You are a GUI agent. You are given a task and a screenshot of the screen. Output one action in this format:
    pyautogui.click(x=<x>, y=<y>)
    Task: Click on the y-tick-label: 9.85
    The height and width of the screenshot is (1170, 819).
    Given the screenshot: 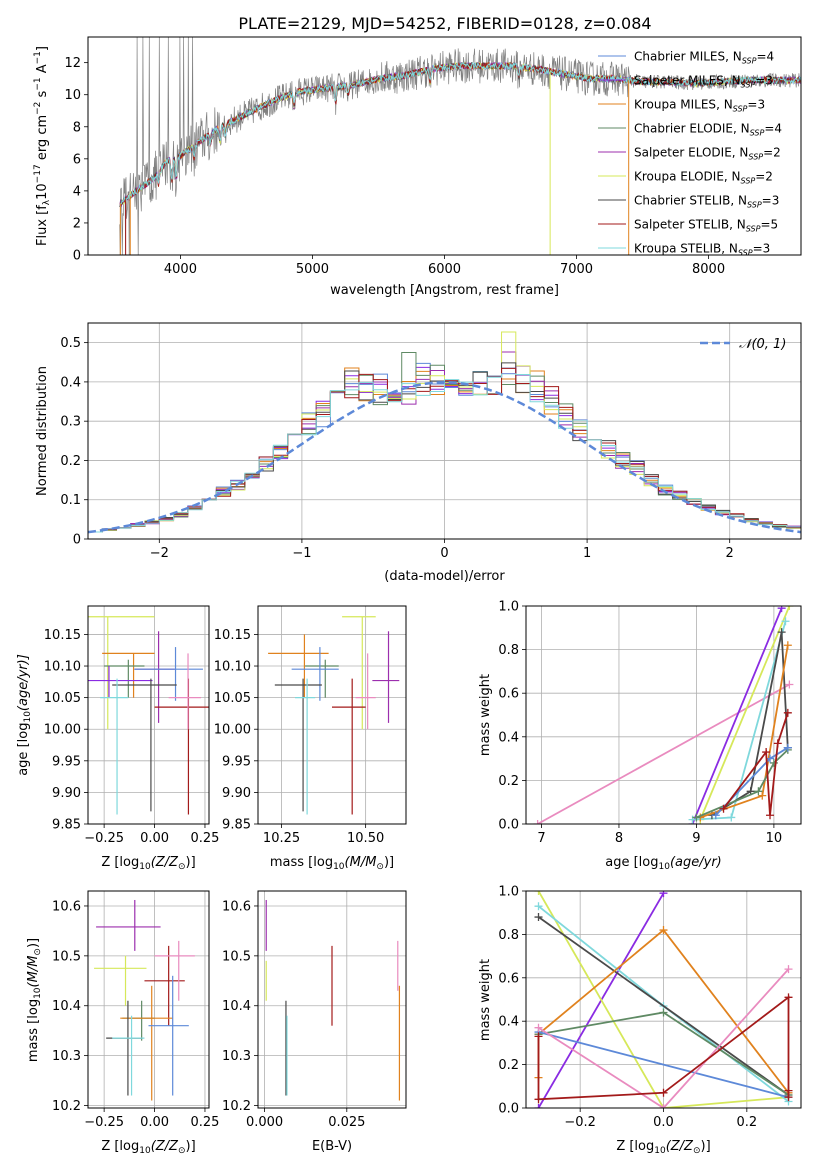 What is the action you would take?
    pyautogui.click(x=236, y=825)
    